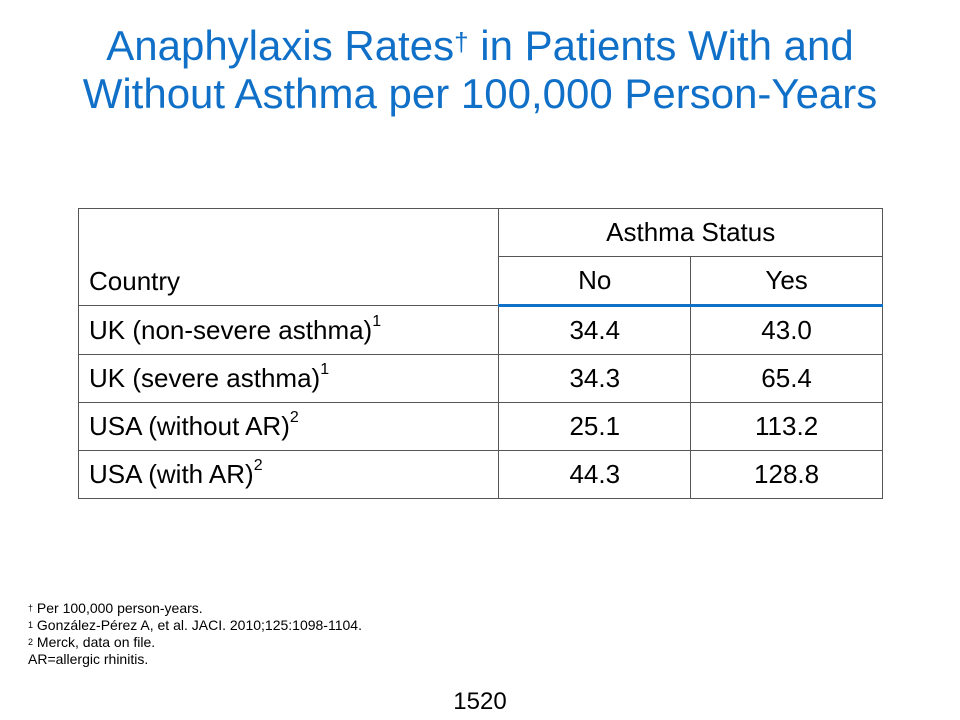  Describe the element at coordinates (786, 474) in the screenshot. I see `yes-value-cell: 128.8` at that location.